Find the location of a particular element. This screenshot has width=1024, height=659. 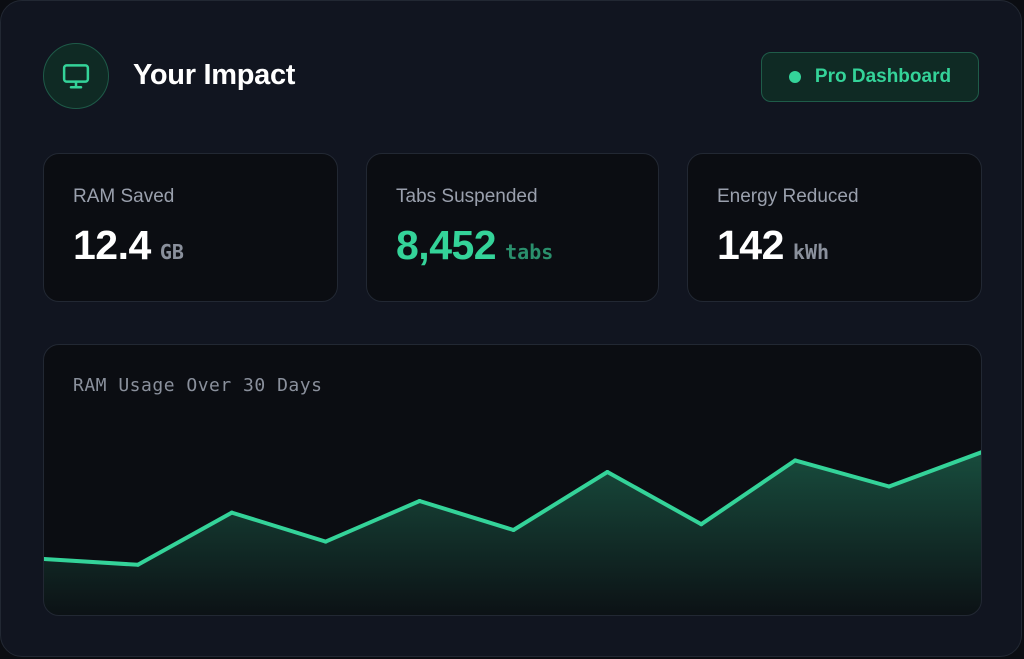

logo-badge is located at coordinates (76, 76).